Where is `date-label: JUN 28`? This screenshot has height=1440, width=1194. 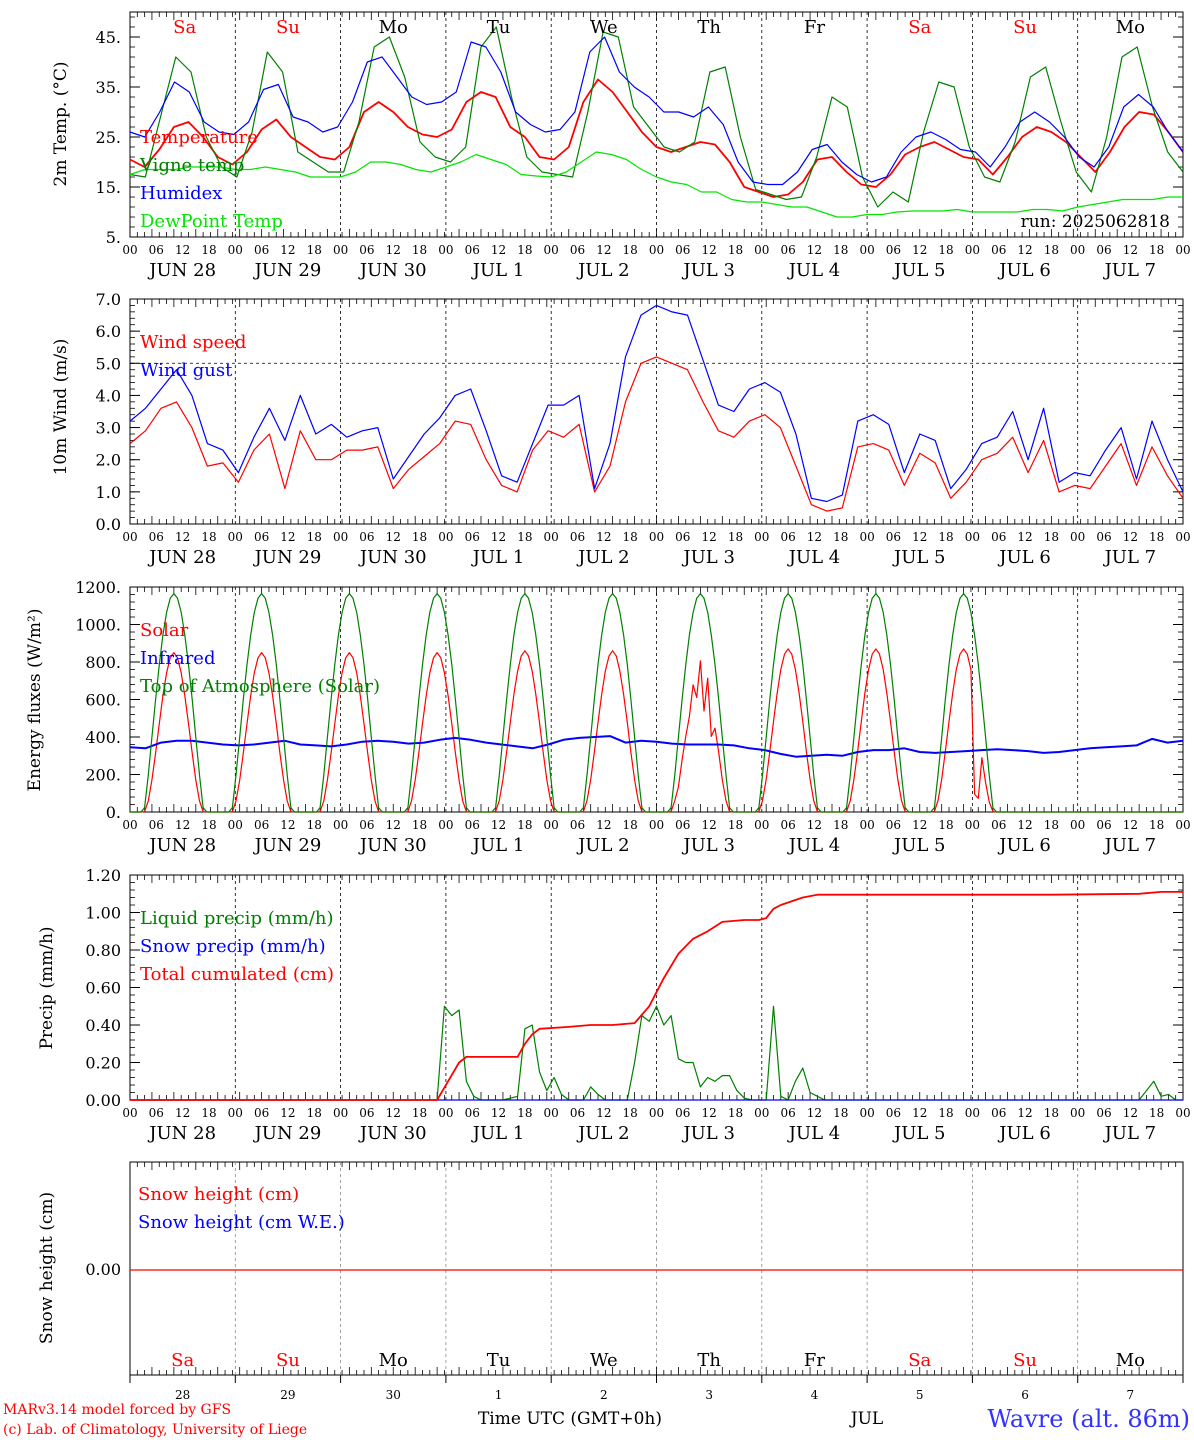 date-label: JUN 28 is located at coordinates (181, 845).